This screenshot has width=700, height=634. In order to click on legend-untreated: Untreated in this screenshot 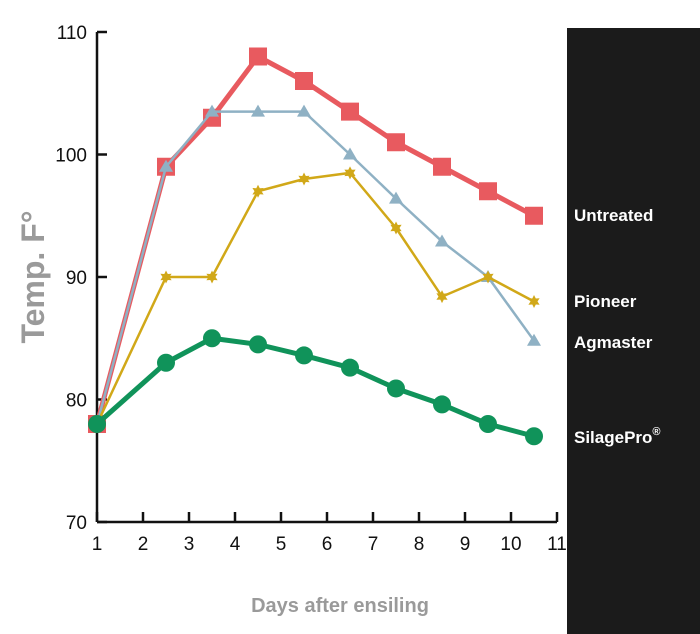, I will do `click(613, 215)`.